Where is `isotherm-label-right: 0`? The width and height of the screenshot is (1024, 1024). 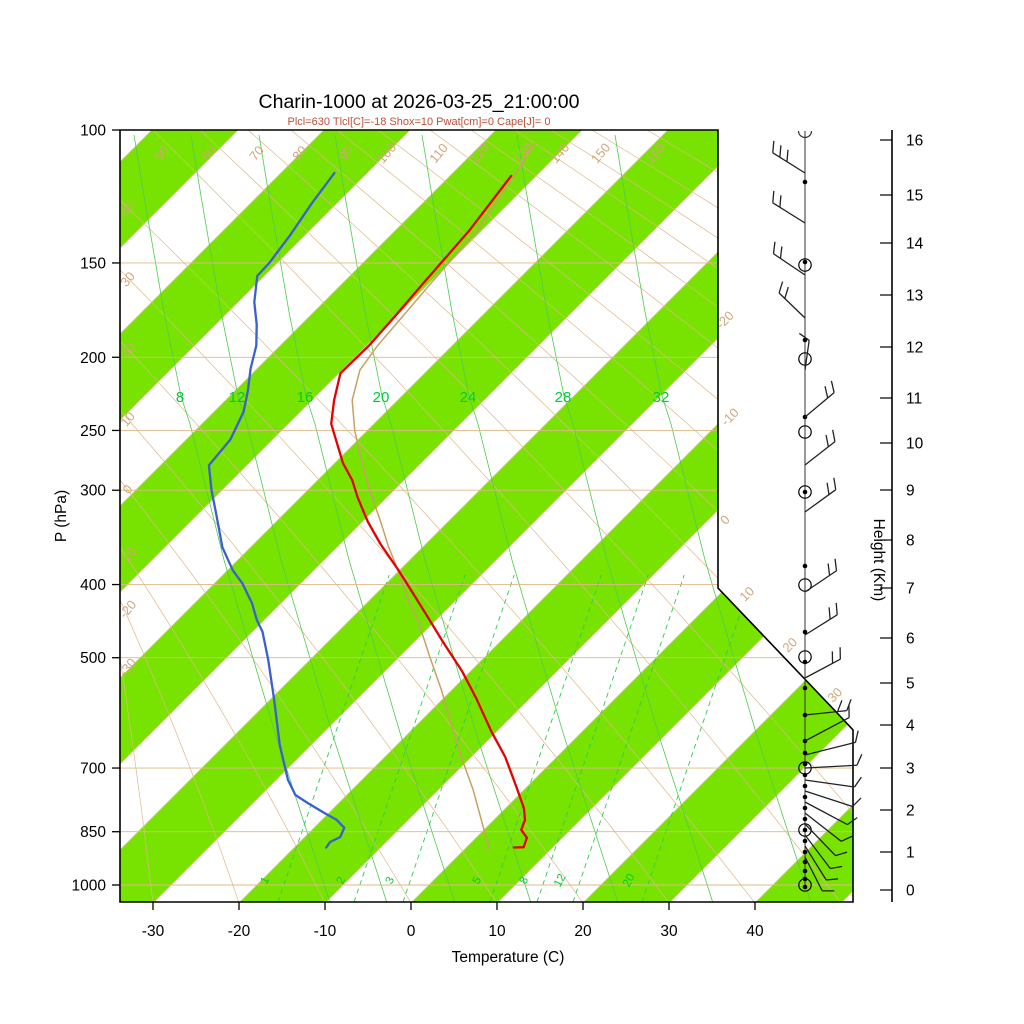
isotherm-label-right: 0 is located at coordinates (725, 520).